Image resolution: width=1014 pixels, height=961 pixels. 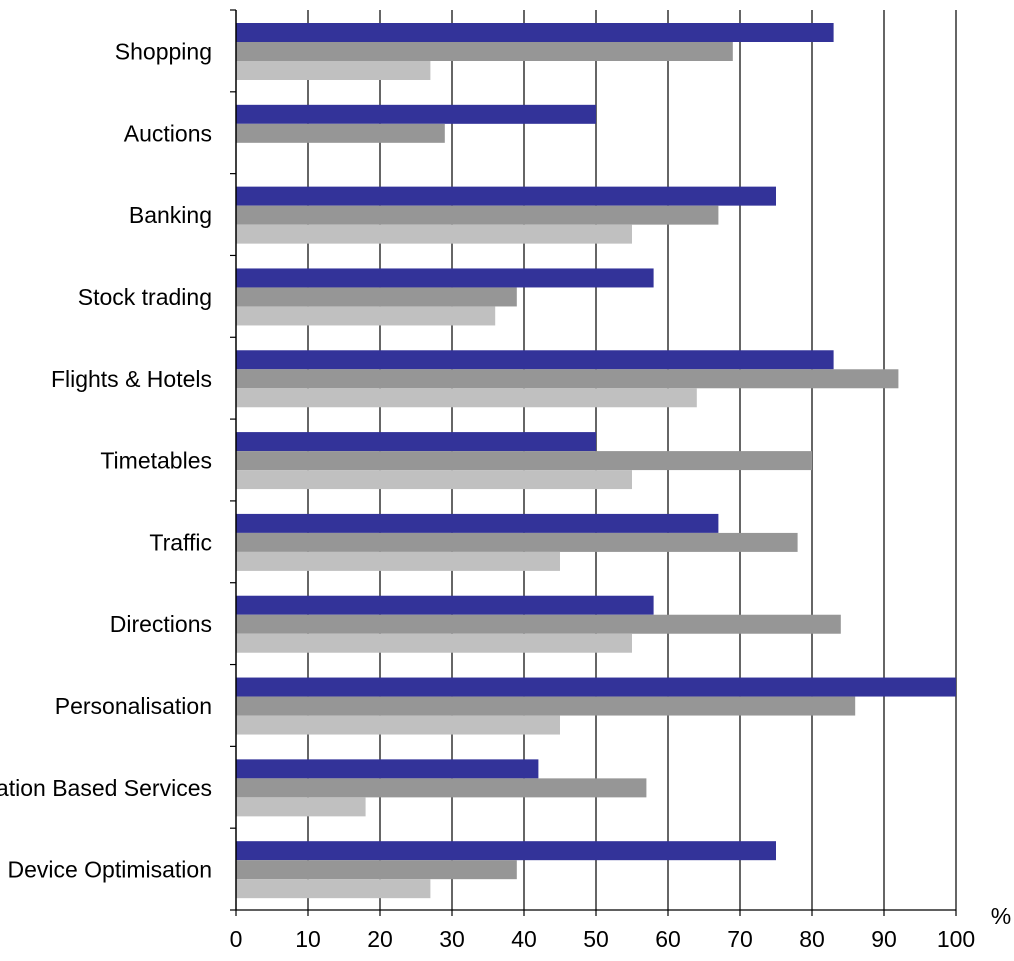 I want to click on x-unit-label: %, so click(x=1001, y=916).